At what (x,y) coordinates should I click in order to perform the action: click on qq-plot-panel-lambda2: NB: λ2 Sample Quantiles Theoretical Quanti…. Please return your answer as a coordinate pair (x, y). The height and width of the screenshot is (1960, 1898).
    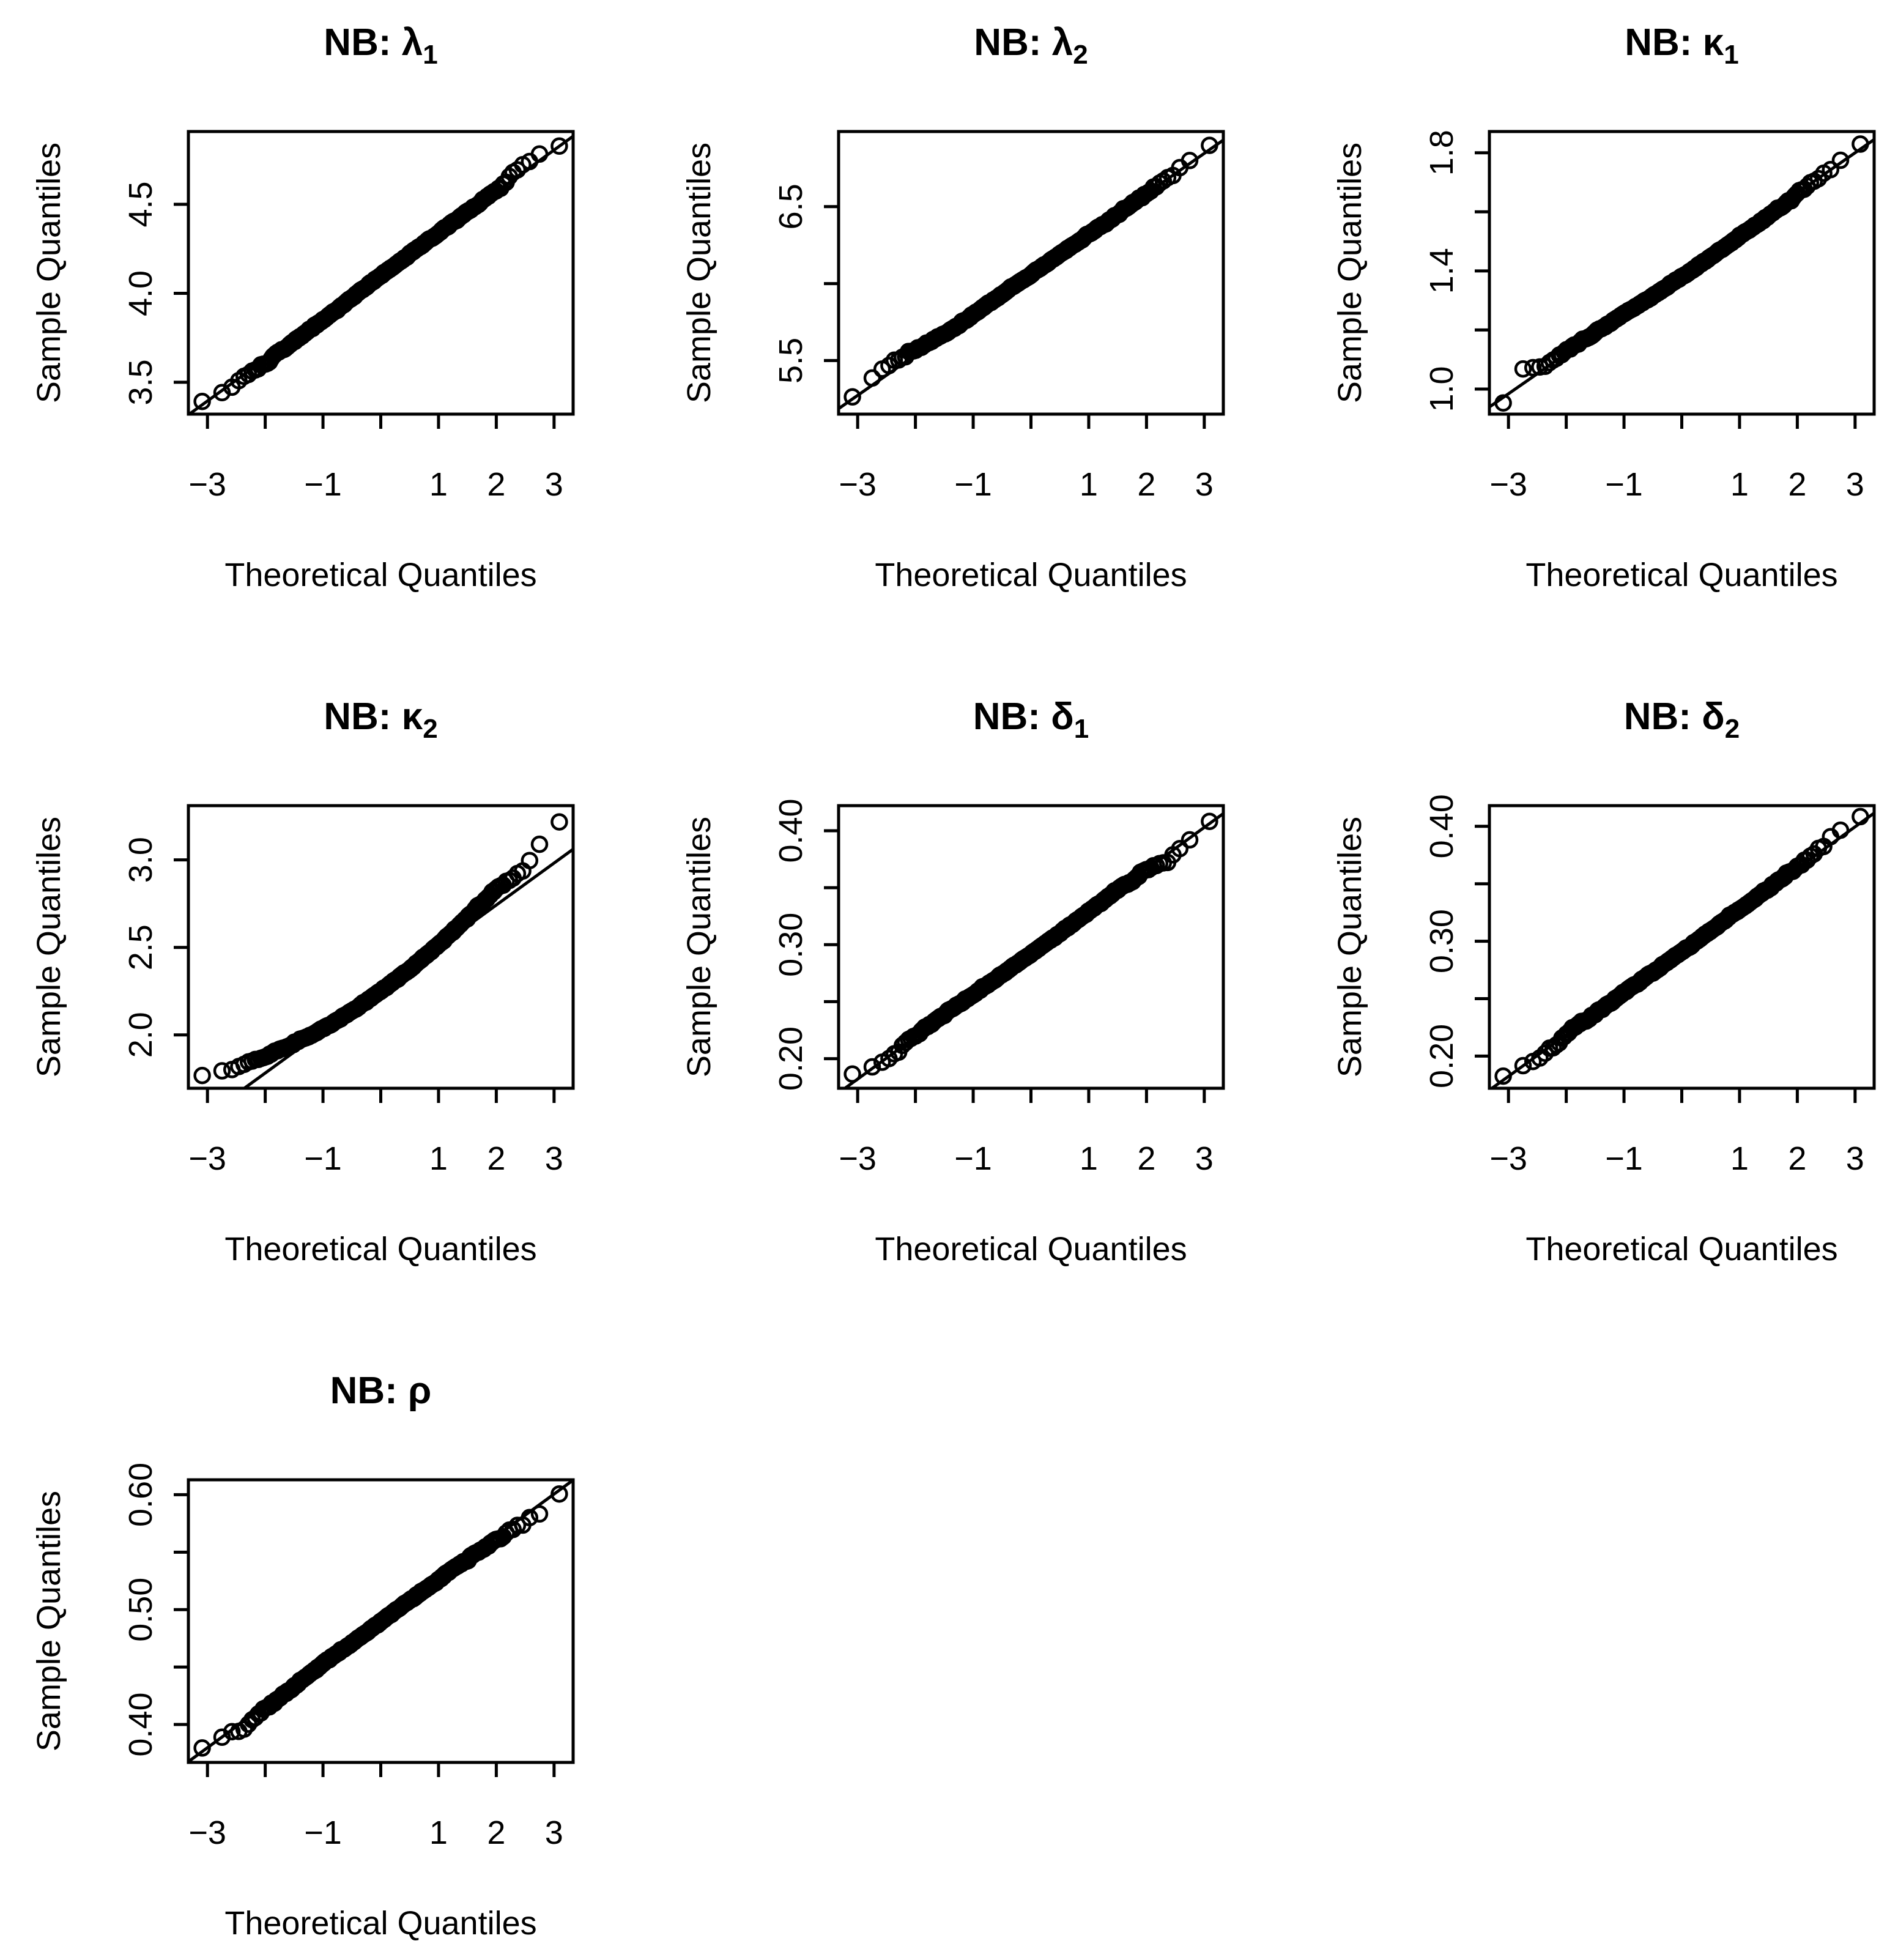
    Looking at the image, I should click on (966, 306).